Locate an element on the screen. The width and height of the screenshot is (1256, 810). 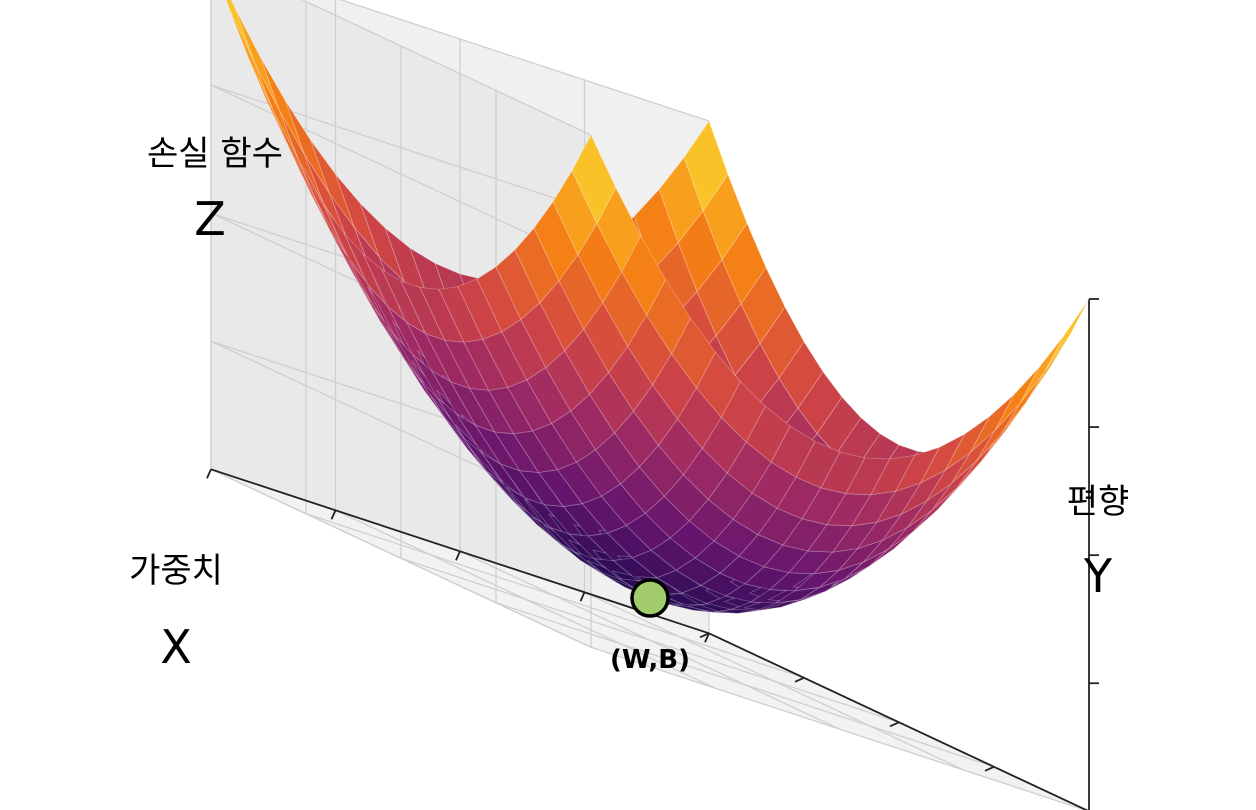
minimum-point-label: (W,B) is located at coordinates (650, 660).